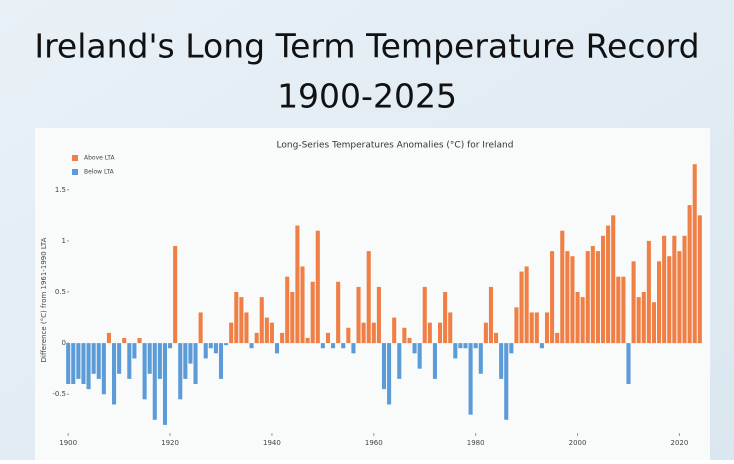 This screenshot has height=464, width=734. I want to click on legend-swatch, so click(75, 172).